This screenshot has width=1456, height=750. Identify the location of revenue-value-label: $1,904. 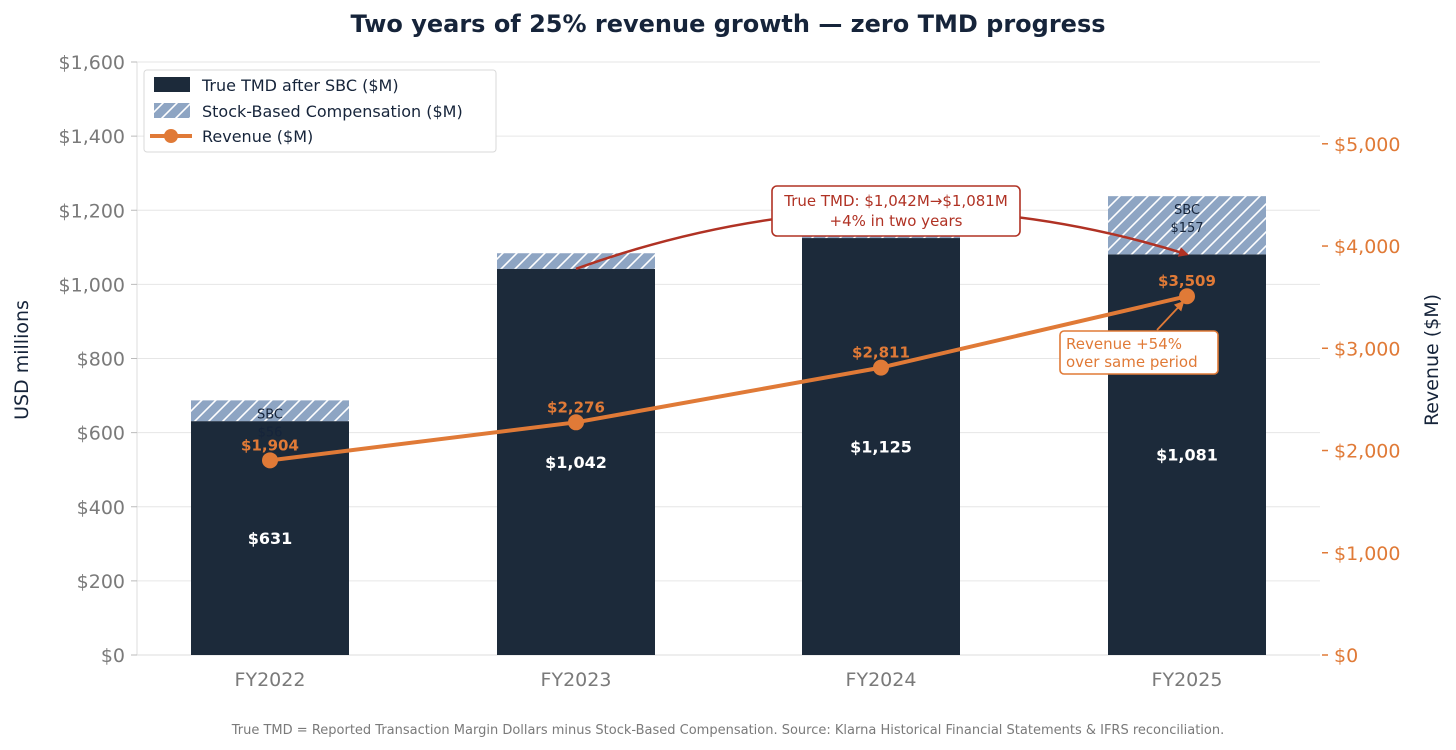
(270, 445).